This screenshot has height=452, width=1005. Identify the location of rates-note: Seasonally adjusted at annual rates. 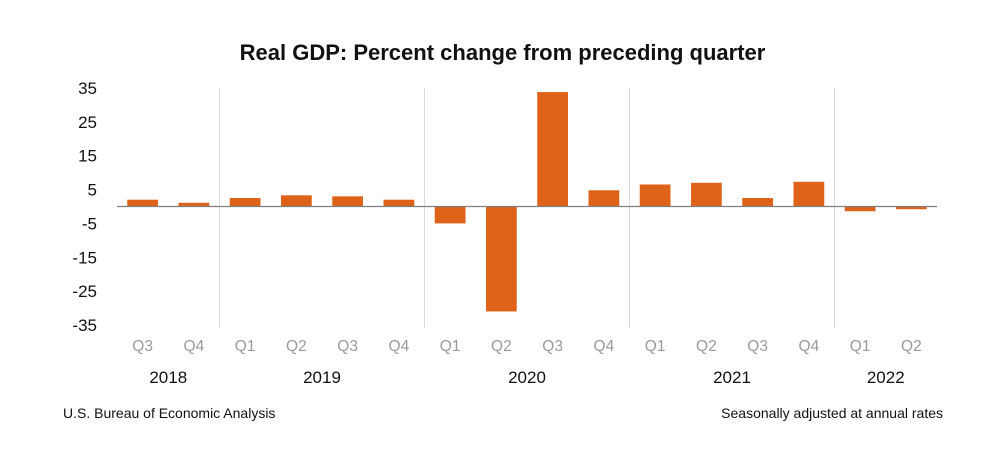
(832, 413).